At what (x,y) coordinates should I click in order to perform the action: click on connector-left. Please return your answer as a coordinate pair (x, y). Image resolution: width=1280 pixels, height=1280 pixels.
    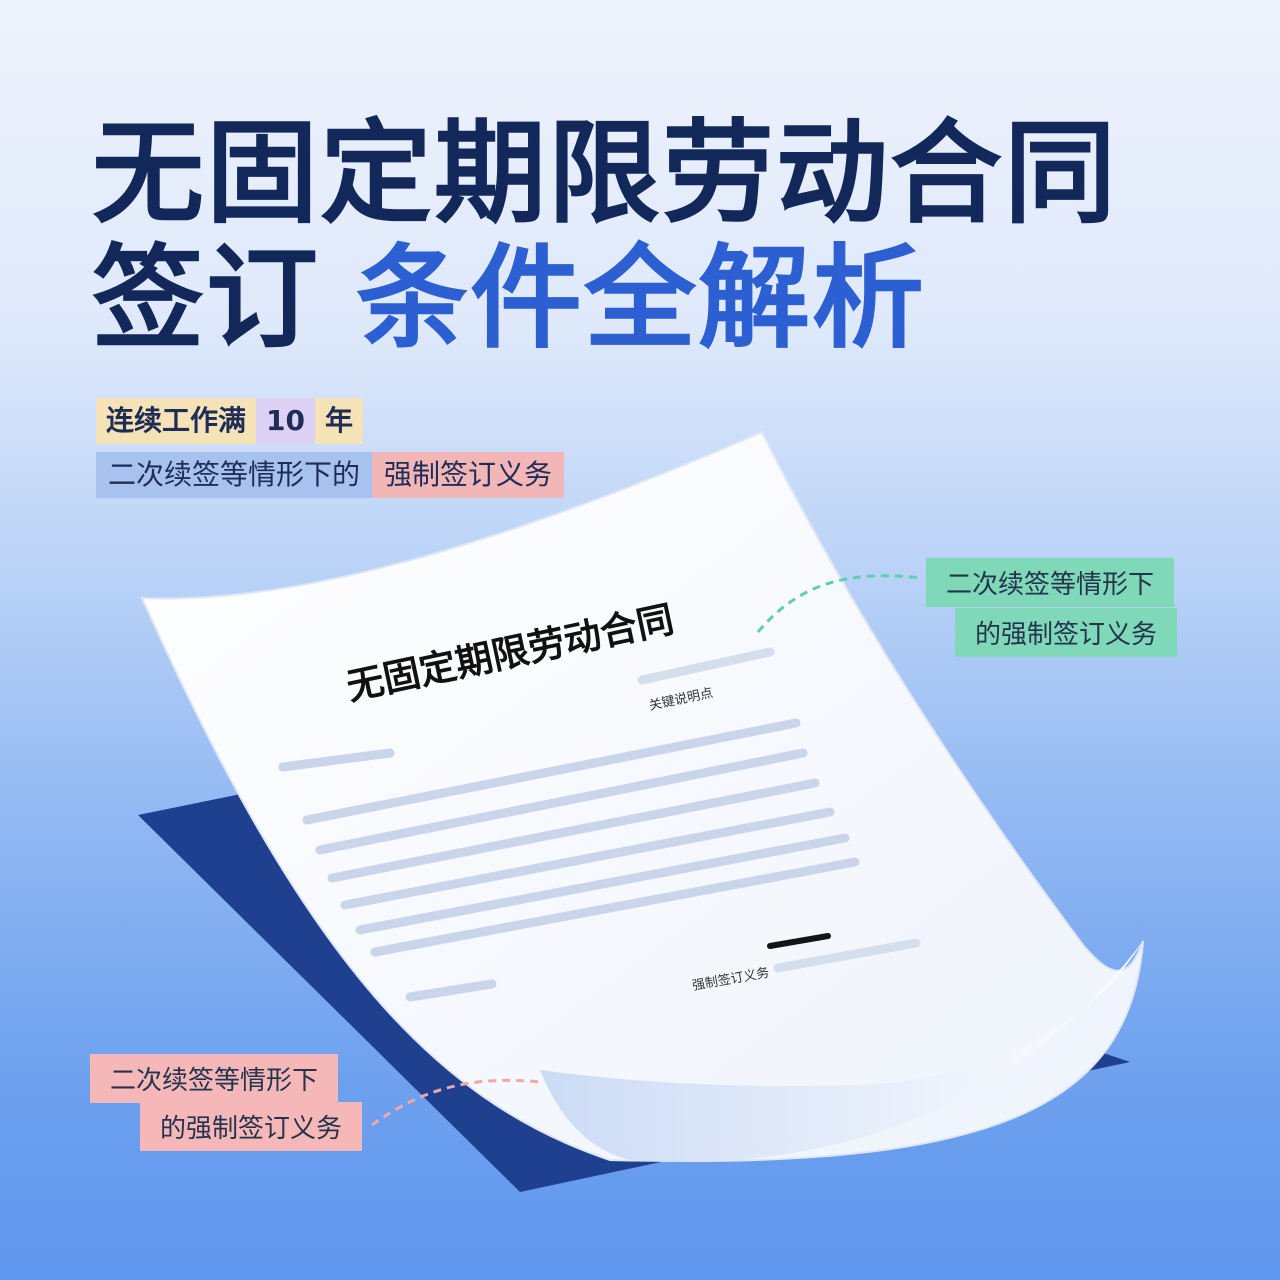
    Looking at the image, I should click on (456, 1102).